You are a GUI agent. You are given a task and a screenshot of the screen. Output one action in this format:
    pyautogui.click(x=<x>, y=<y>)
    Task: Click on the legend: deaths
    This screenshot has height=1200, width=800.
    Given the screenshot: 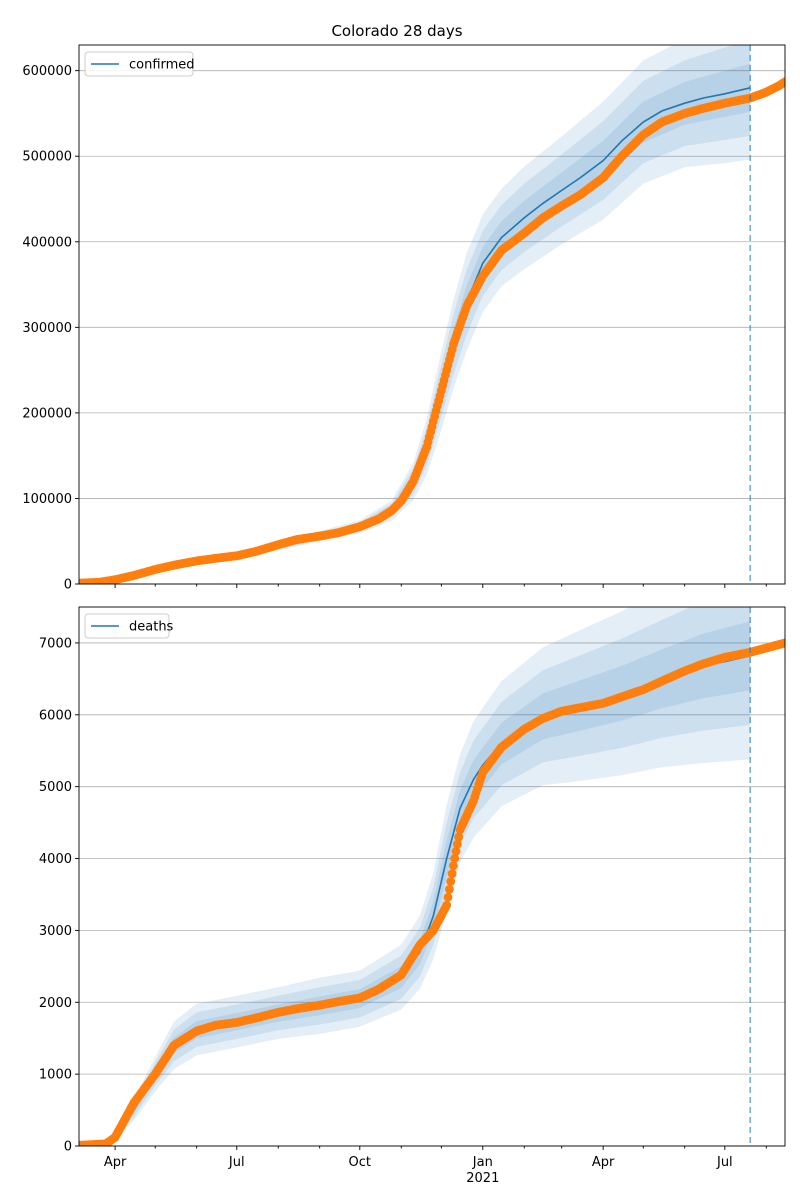 What is the action you would take?
    pyautogui.click(x=129, y=626)
    